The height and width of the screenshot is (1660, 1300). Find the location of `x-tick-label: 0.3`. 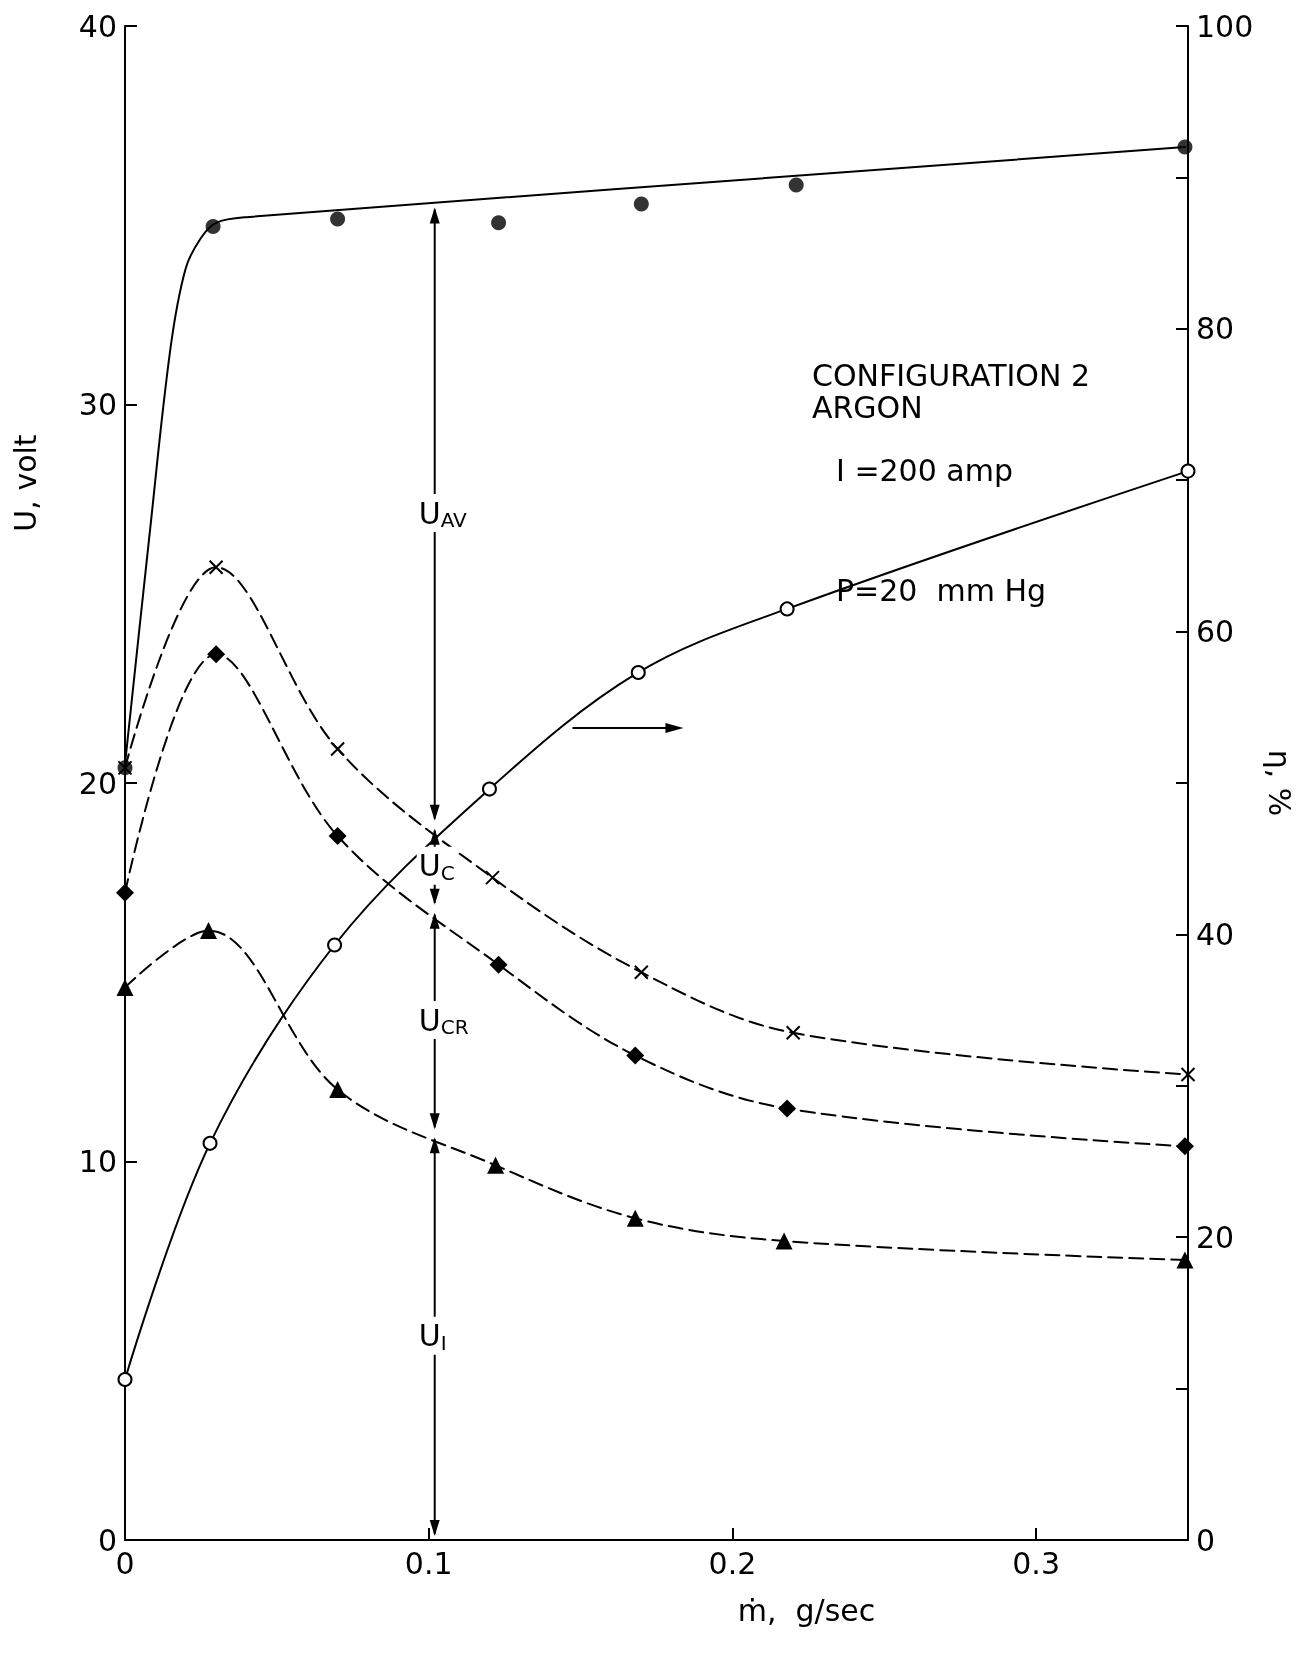

x-tick-label: 0.3 is located at coordinates (1036, 1563).